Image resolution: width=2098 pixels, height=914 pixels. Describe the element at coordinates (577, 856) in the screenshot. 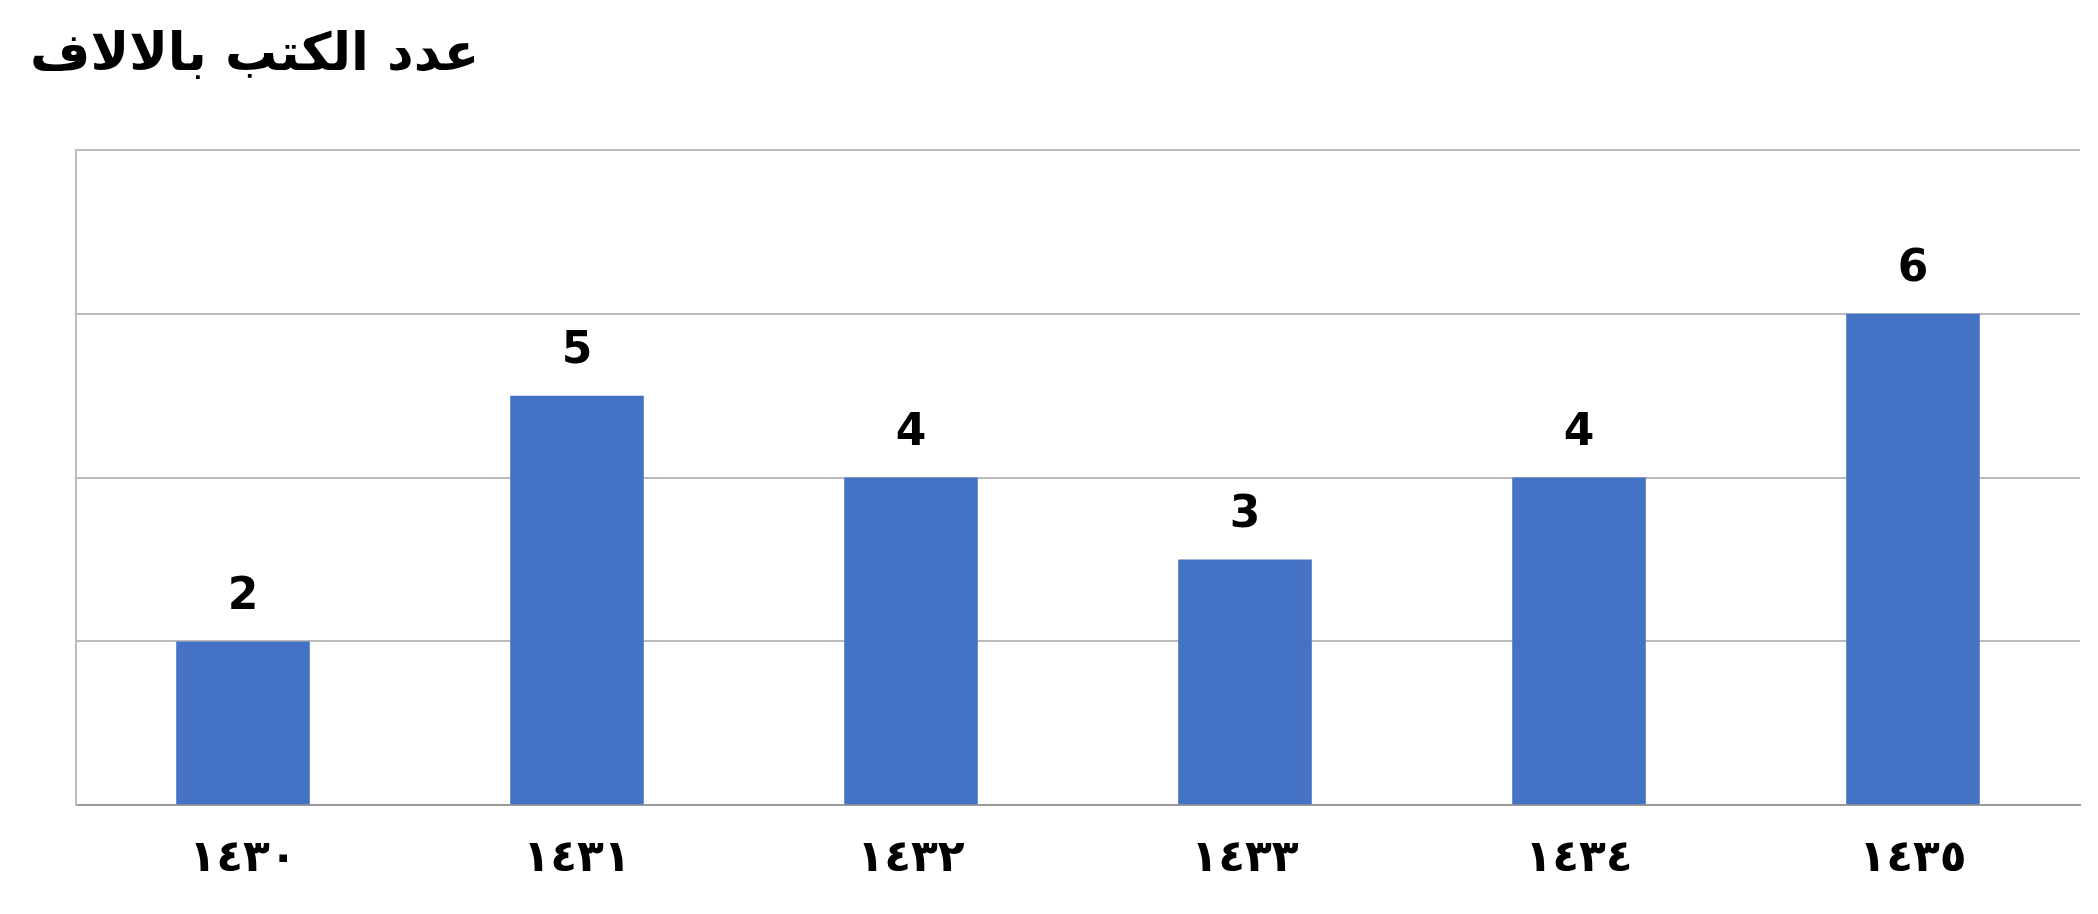

I see `x-tick-label: ١٤٣١` at that location.